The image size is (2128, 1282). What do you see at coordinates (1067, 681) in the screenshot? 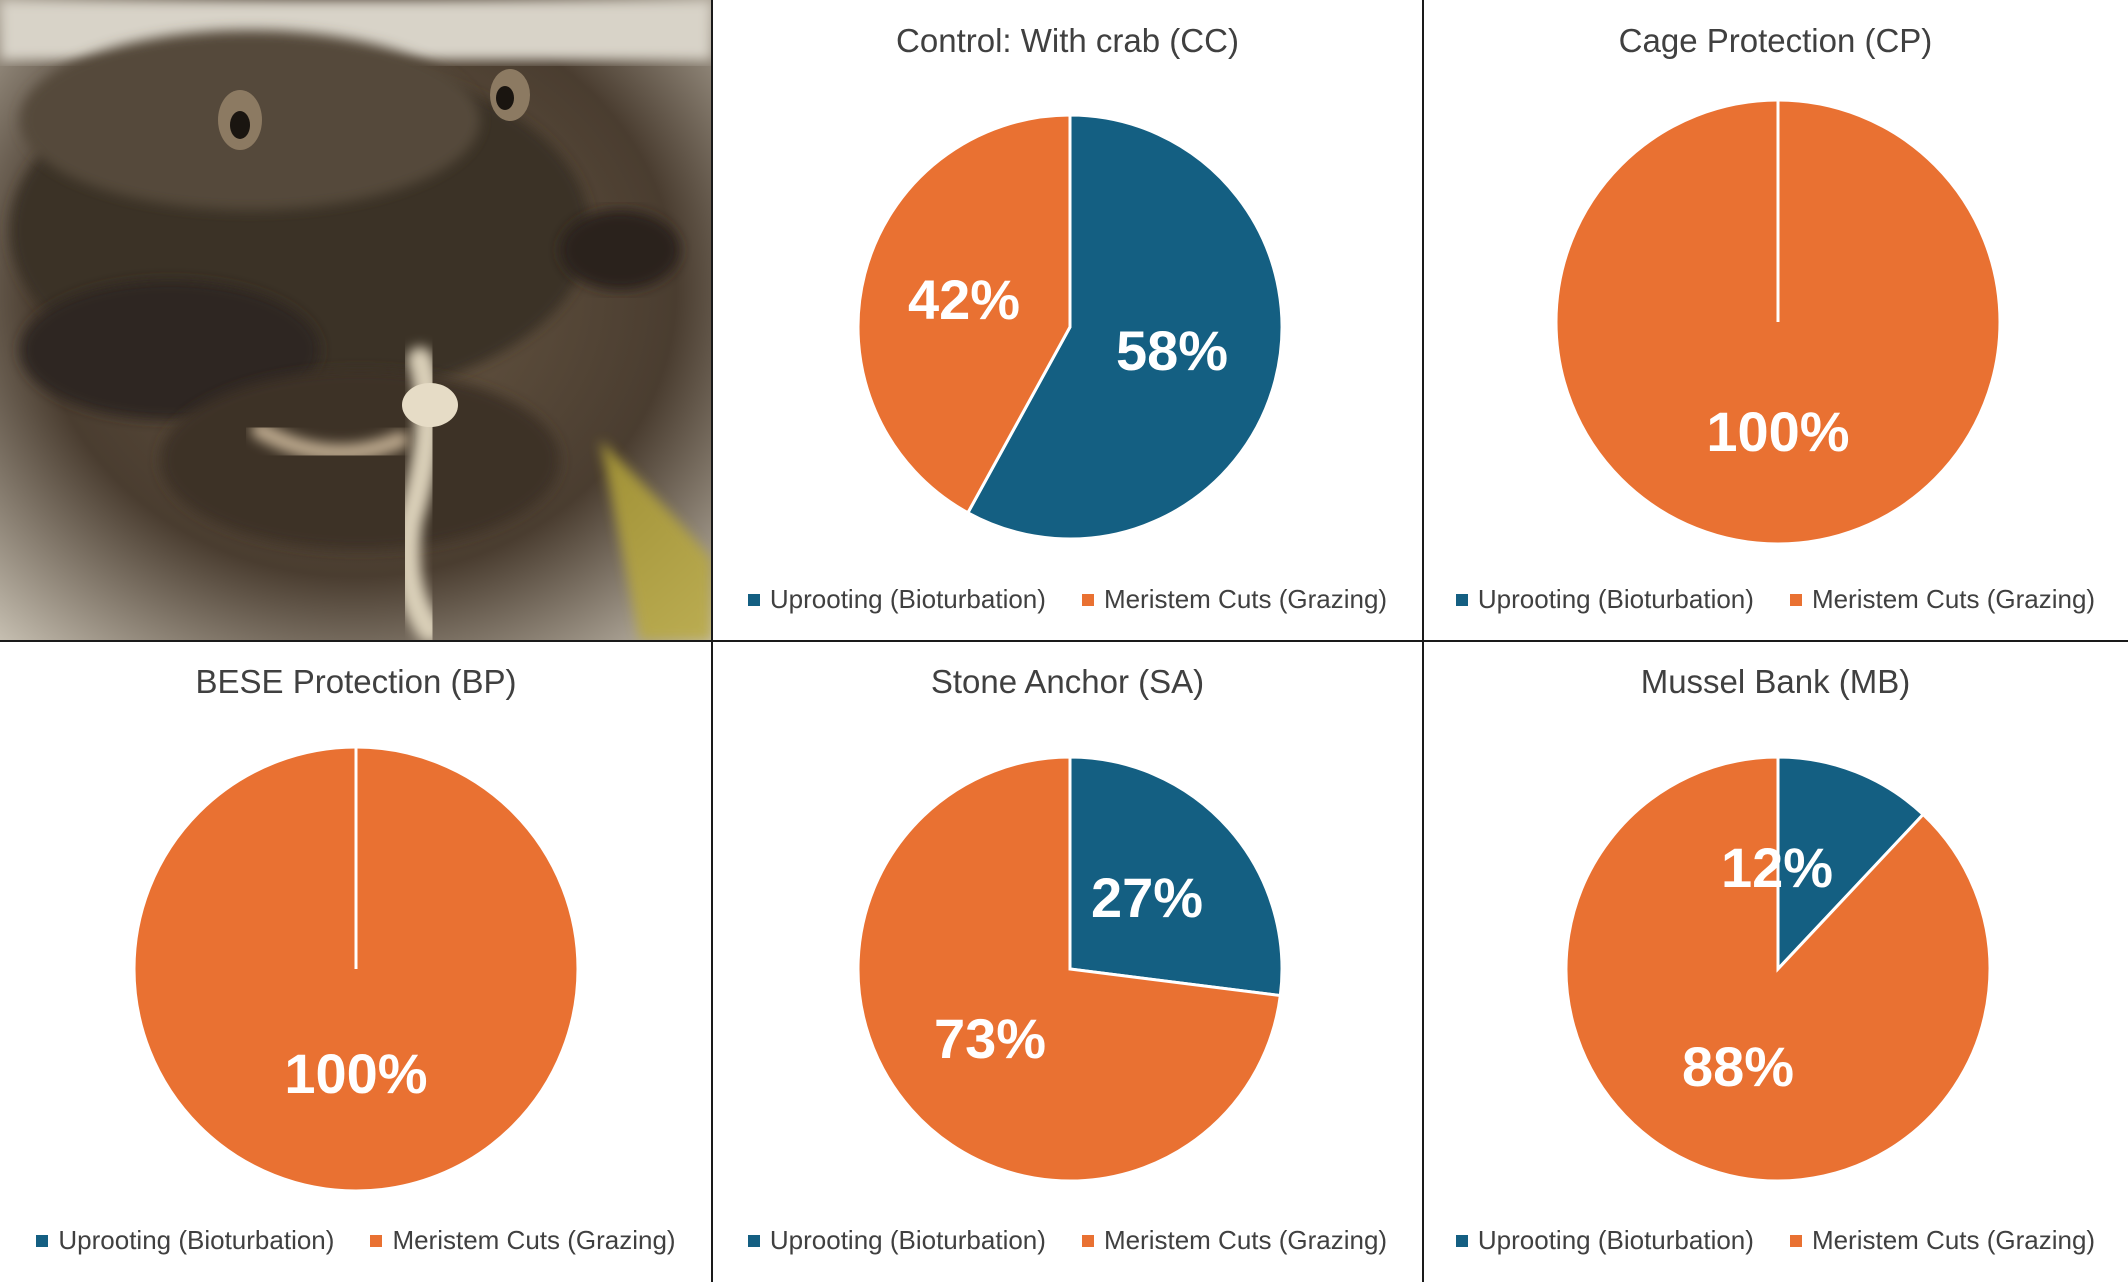
I see `chart-title: Stone Anchor (SA)` at bounding box center [1067, 681].